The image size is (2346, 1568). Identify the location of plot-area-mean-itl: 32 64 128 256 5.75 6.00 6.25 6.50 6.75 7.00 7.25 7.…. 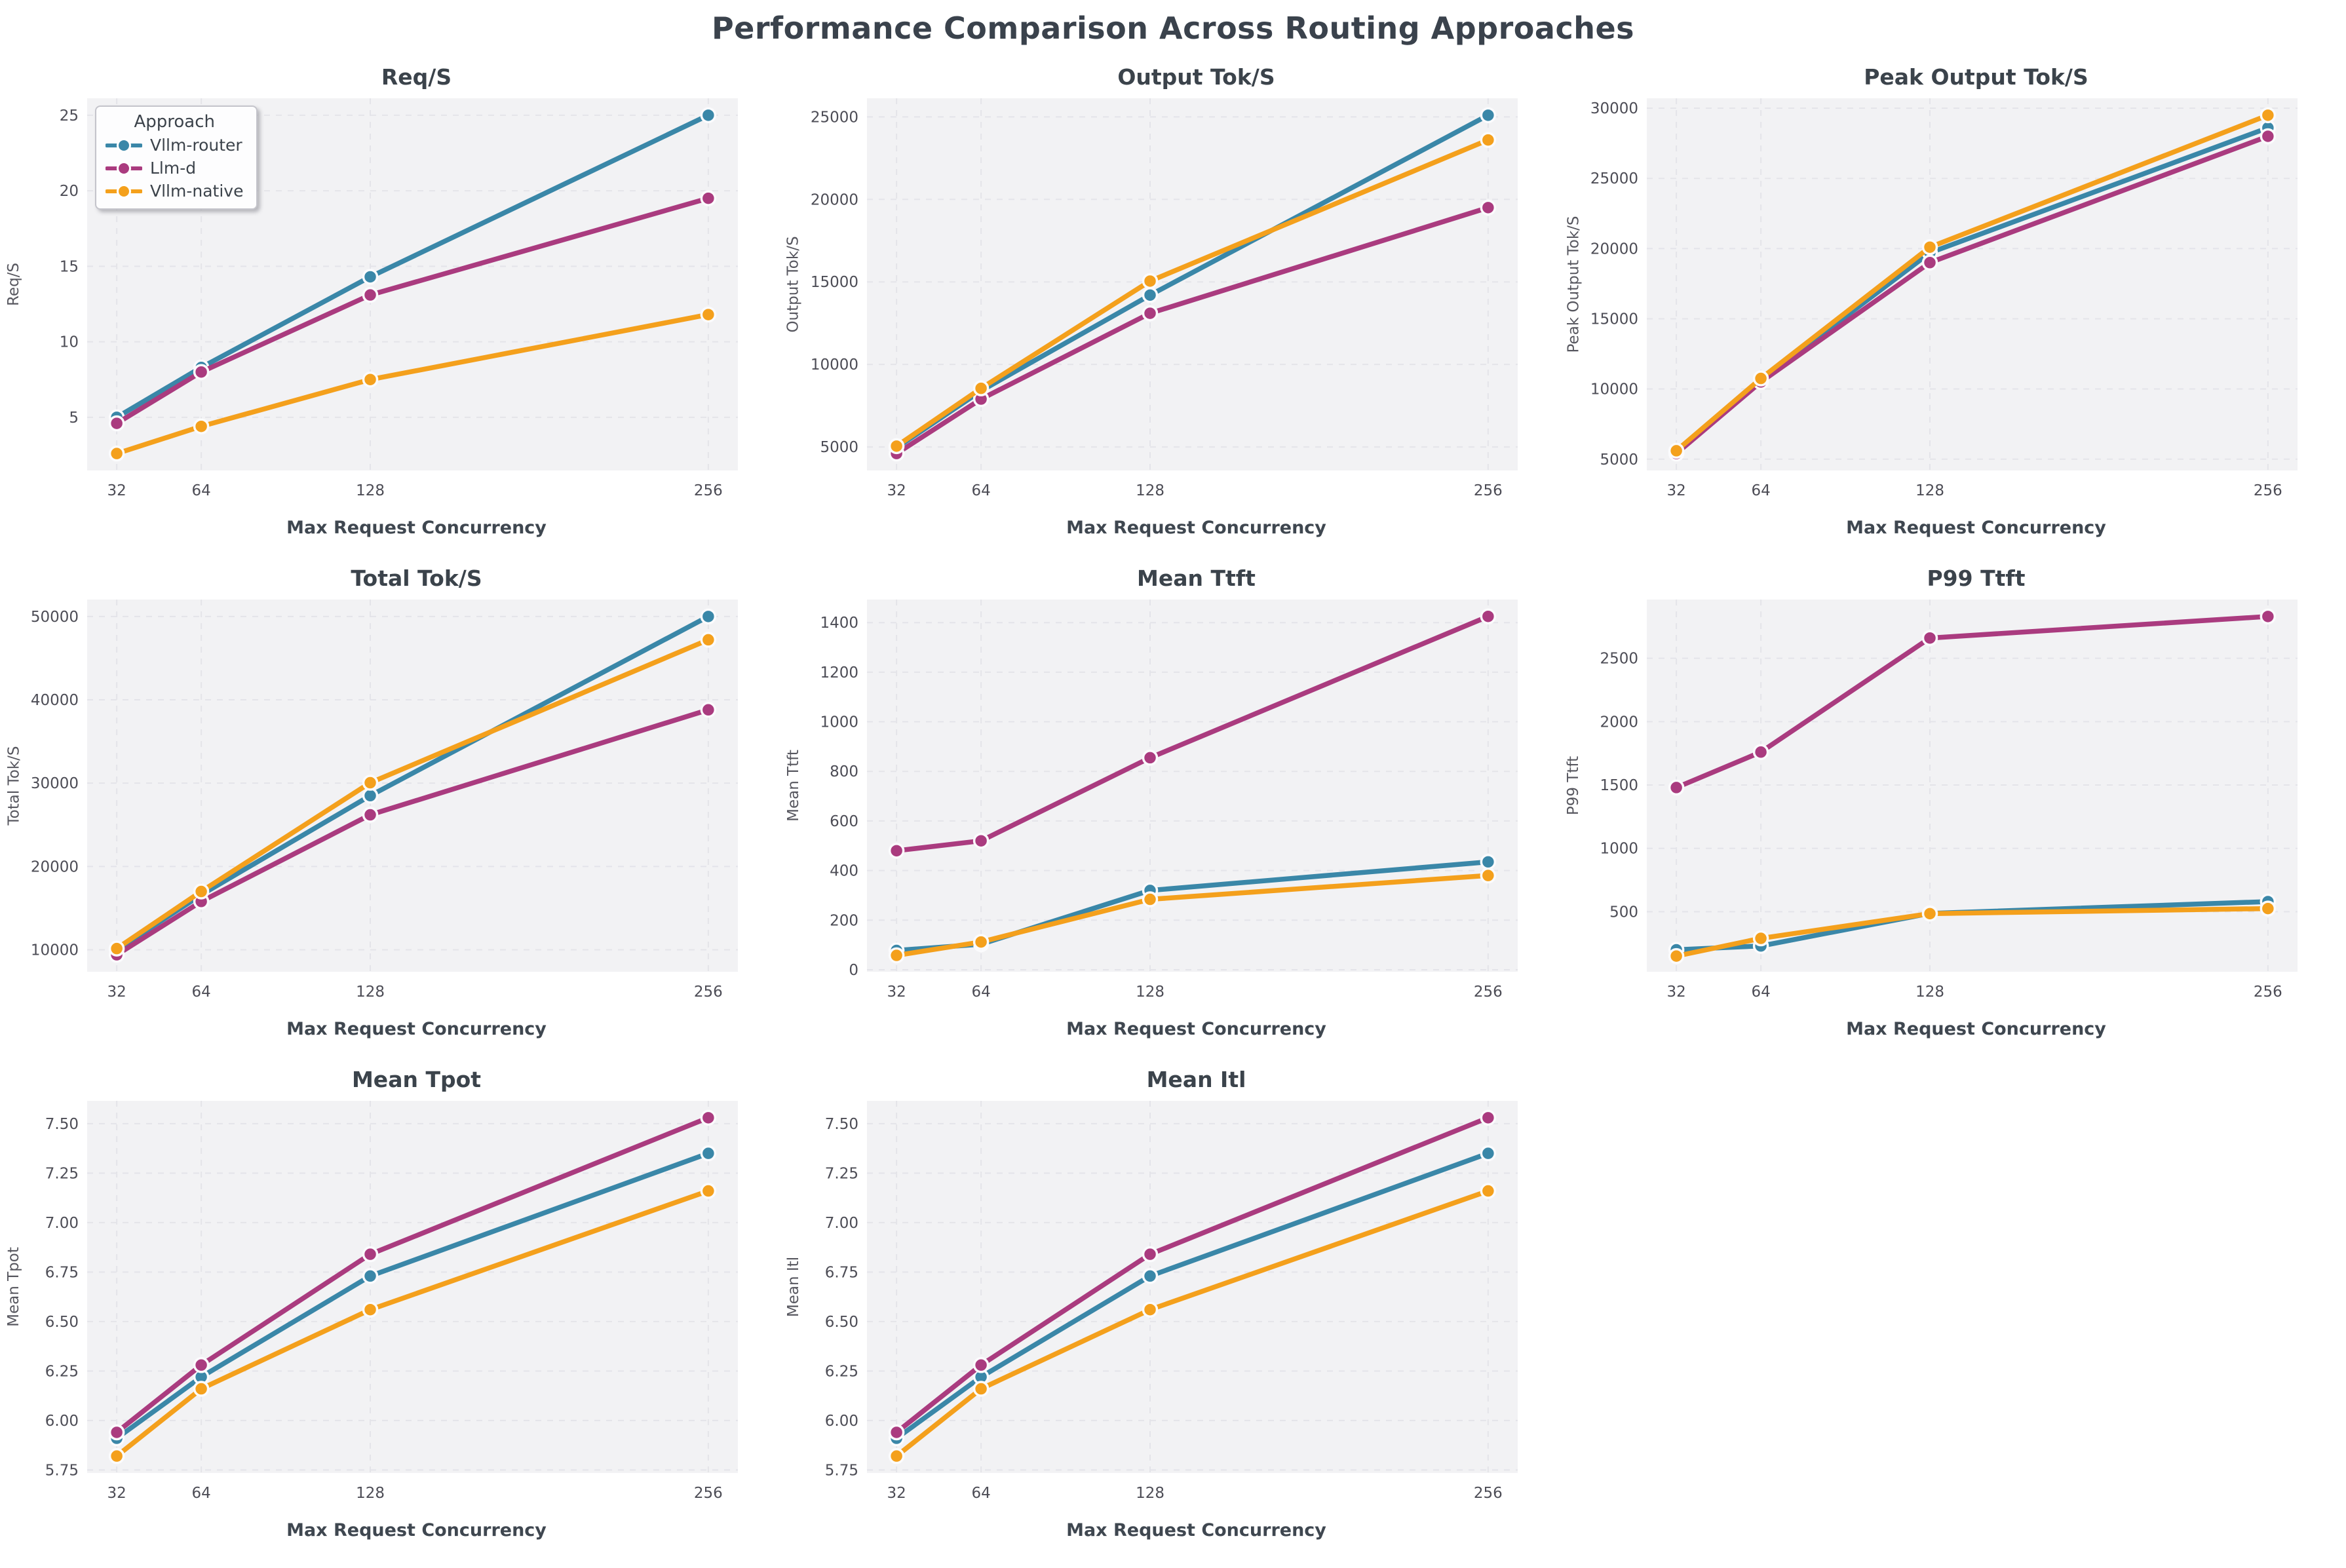
(1171, 1302).